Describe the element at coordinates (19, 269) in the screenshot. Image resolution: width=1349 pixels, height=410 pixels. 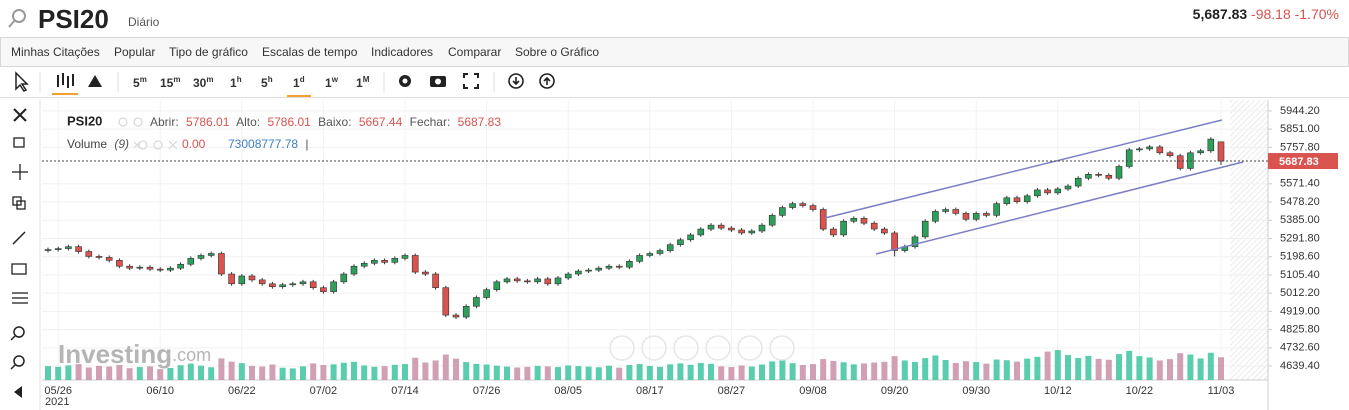
I see `rect-tool` at that location.